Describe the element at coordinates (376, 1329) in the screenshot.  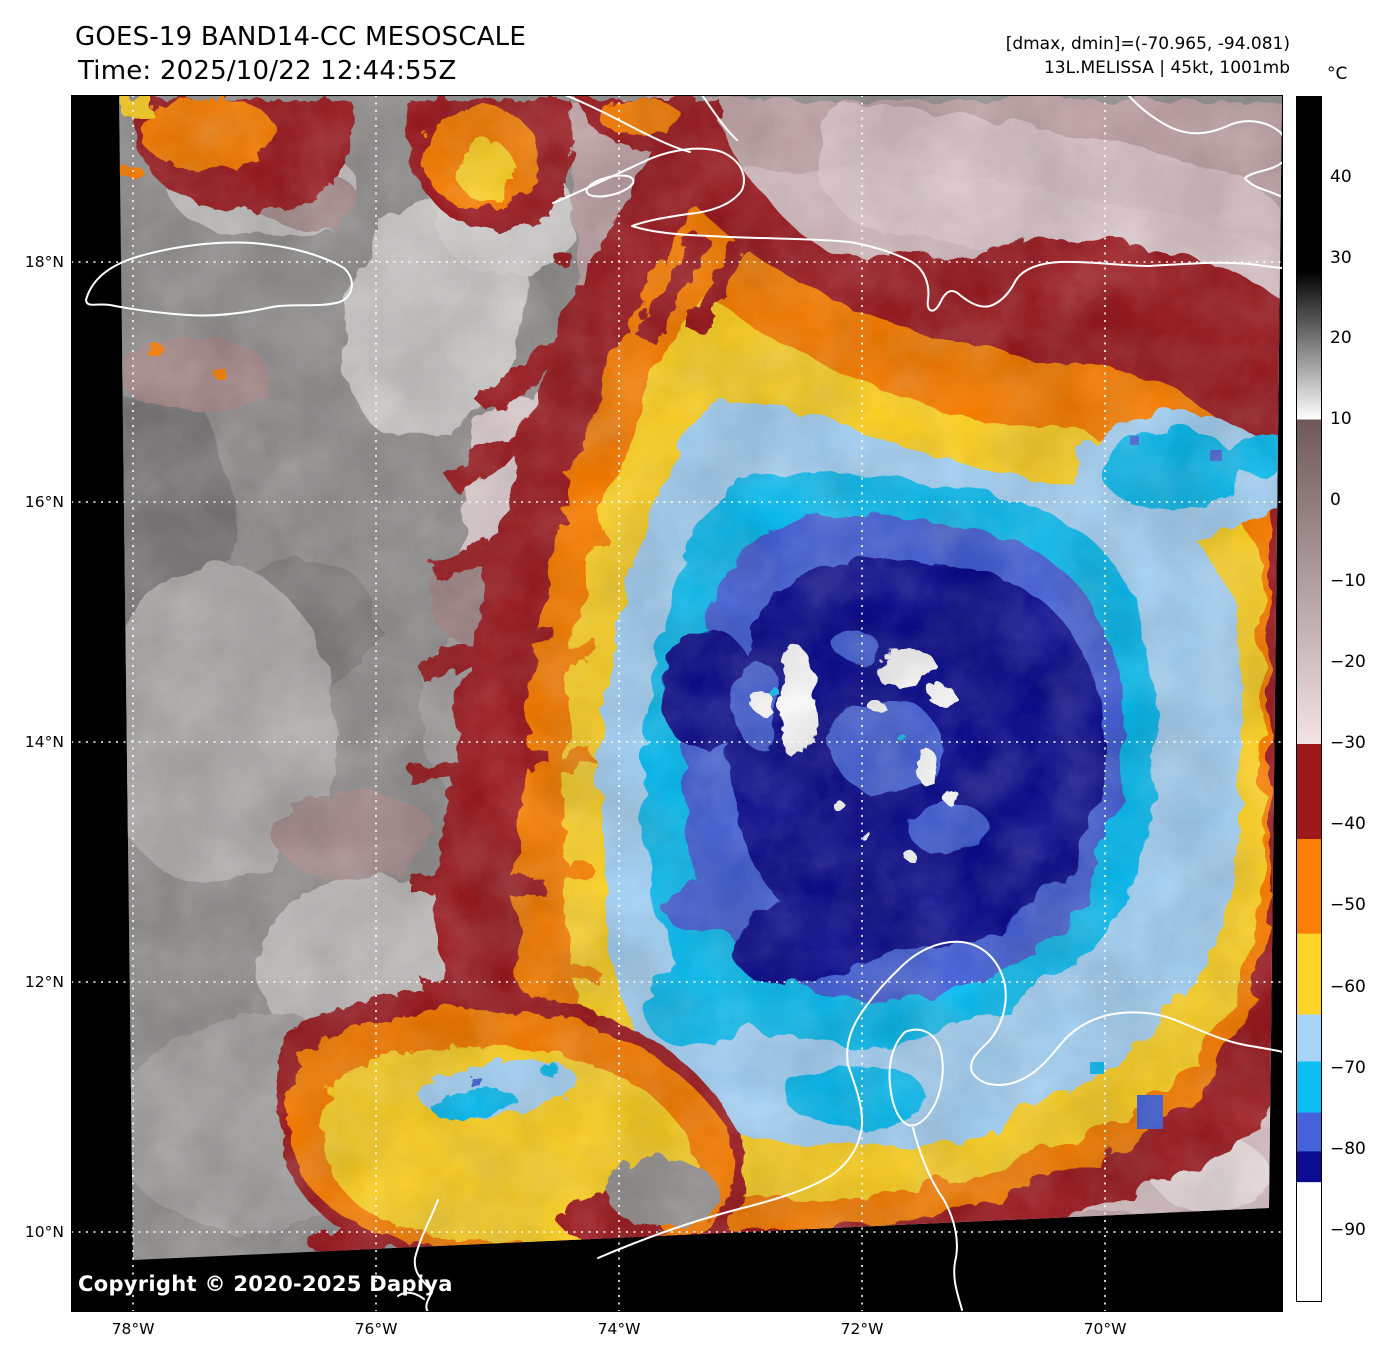
I see `x-axis-tick: 76°W` at that location.